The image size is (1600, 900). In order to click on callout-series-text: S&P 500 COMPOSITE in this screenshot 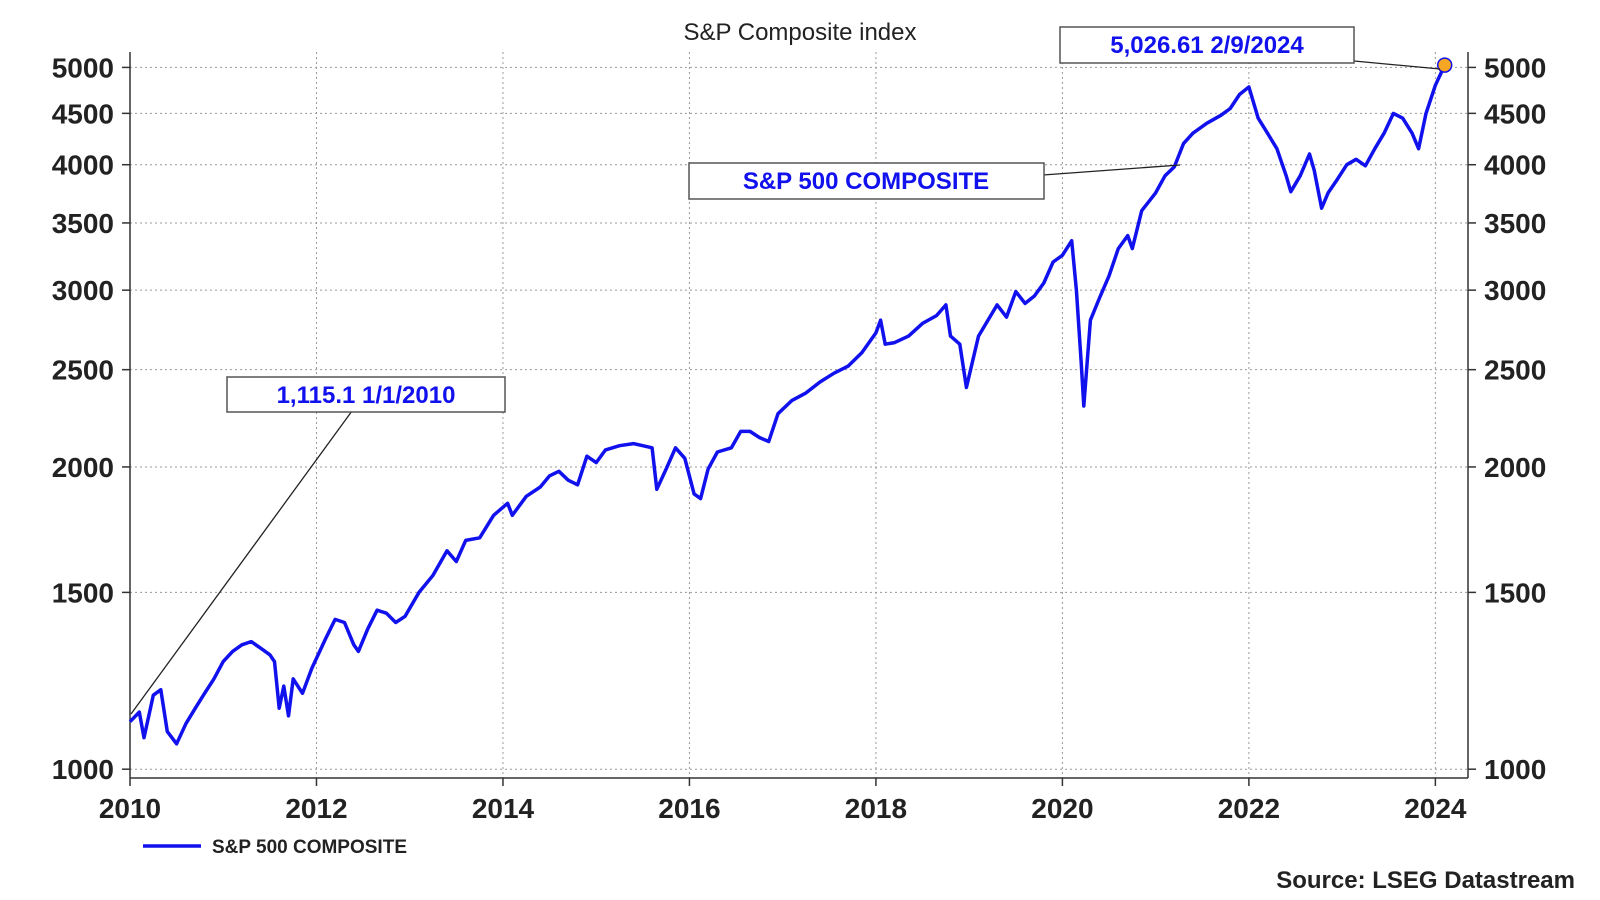, I will do `click(866, 181)`.